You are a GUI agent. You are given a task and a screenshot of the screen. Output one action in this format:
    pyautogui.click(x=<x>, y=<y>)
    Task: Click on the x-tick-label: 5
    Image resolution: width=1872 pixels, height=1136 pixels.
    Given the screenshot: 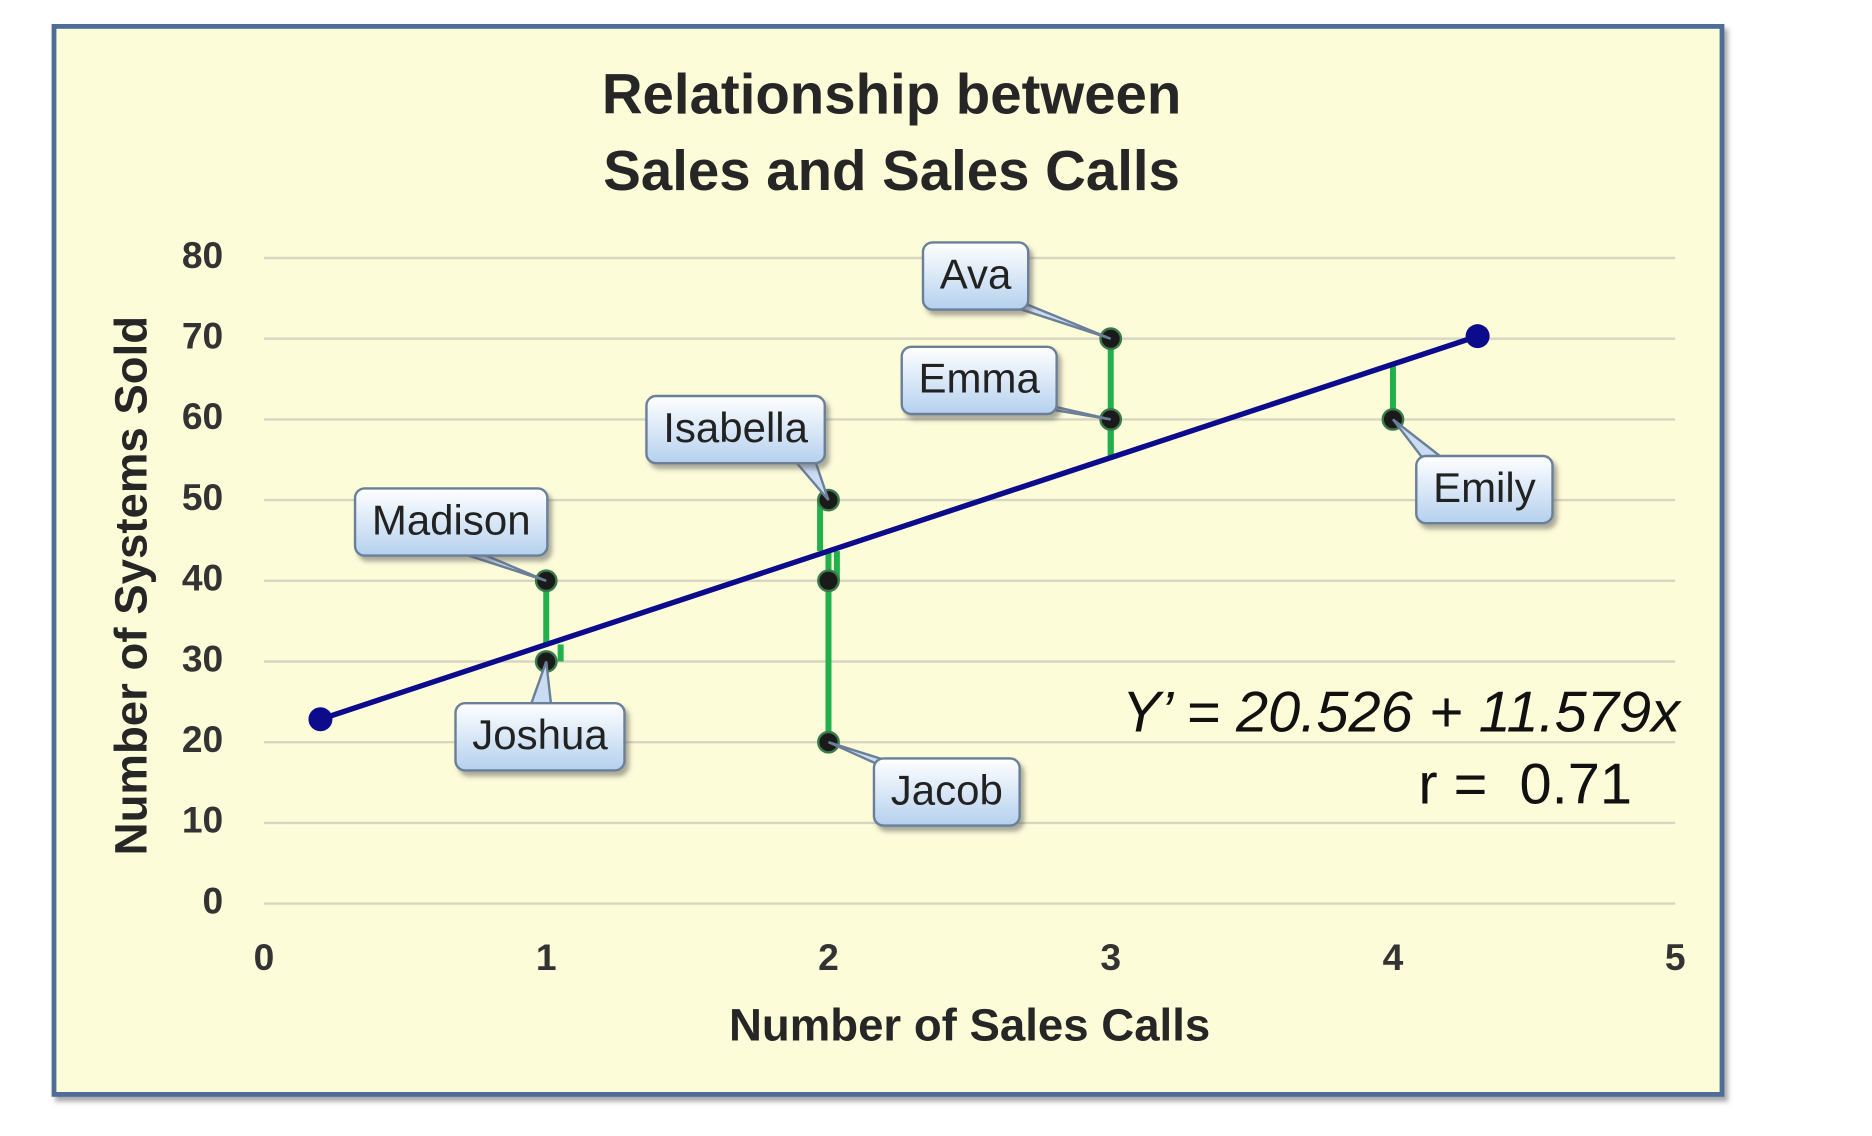 What is the action you would take?
    pyautogui.click(x=1675, y=957)
    